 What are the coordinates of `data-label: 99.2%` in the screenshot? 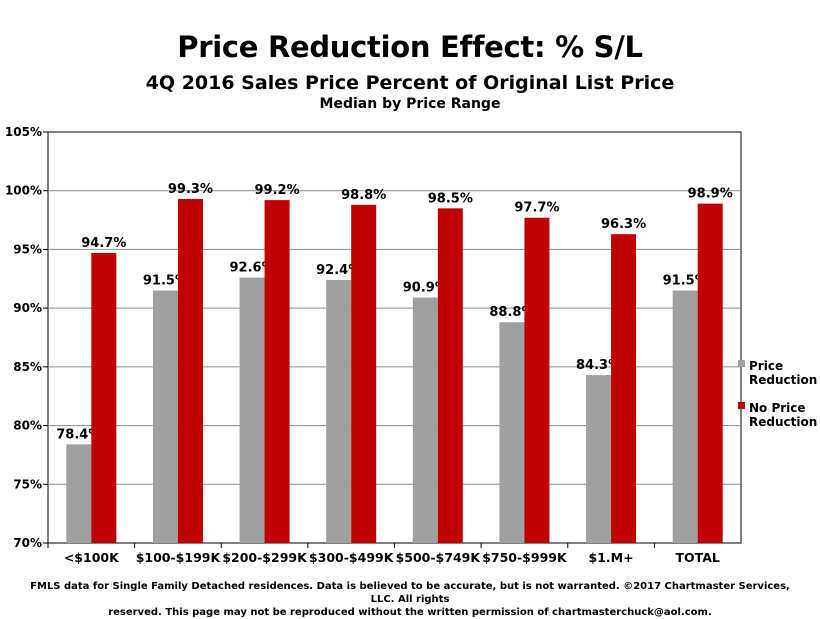 It's located at (277, 190).